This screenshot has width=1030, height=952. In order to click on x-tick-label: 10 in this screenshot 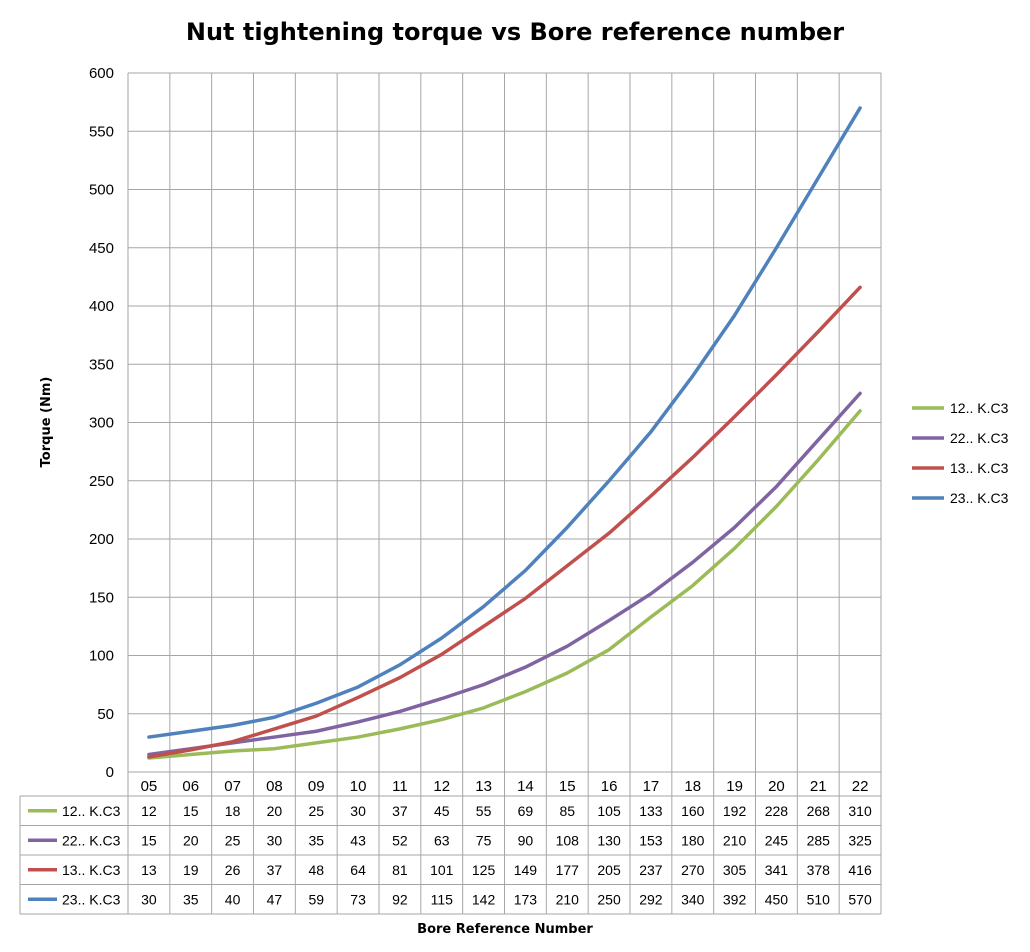, I will do `click(358, 786)`.